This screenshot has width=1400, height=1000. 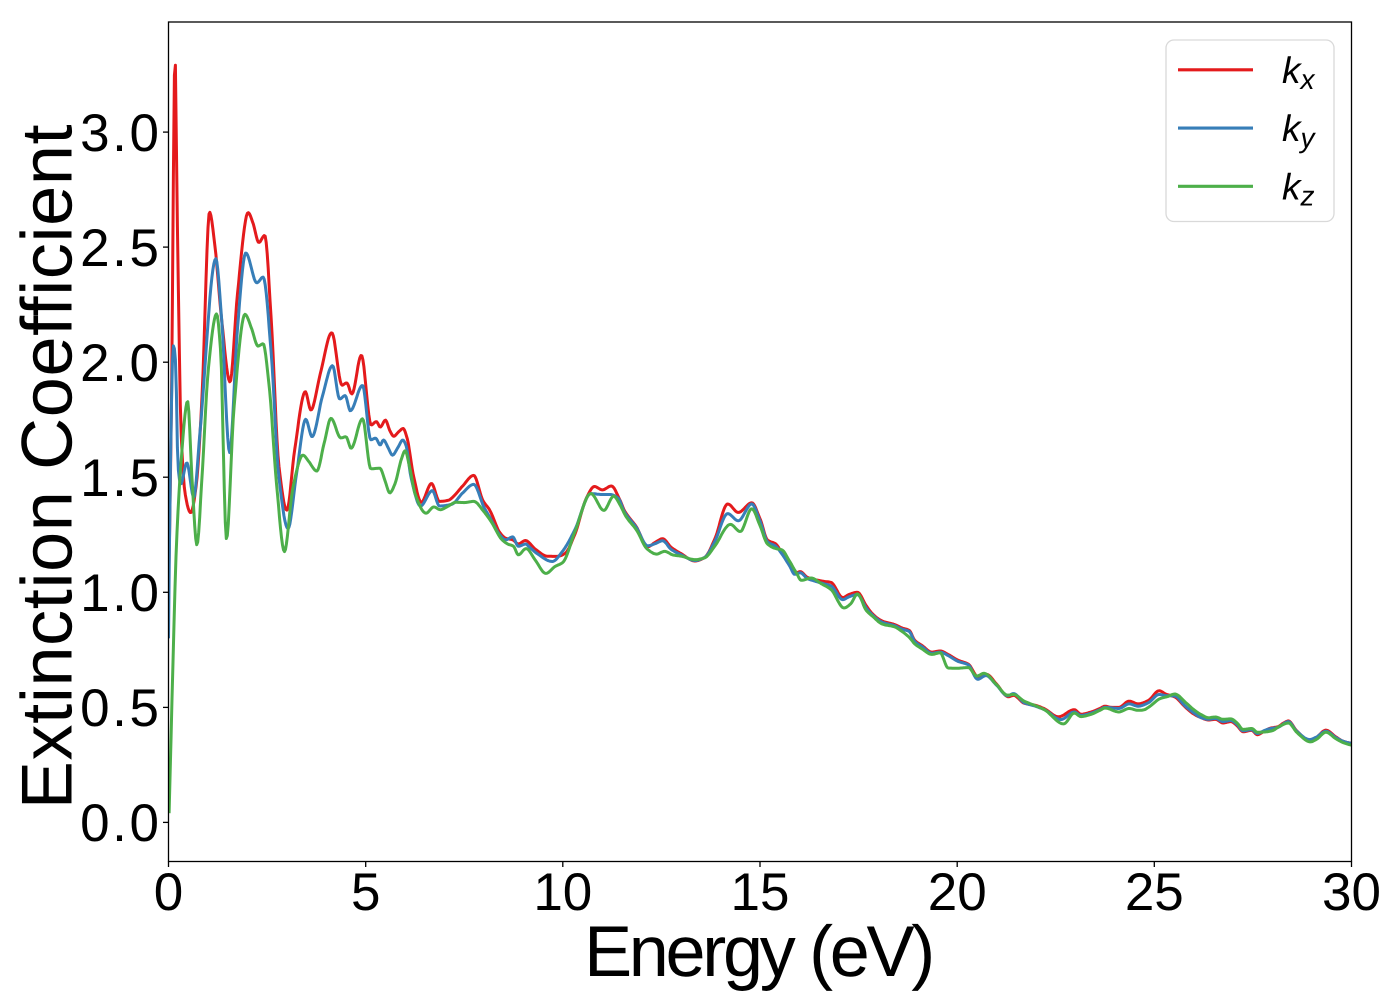 I want to click on svg-text: 30, so click(x=1351, y=892).